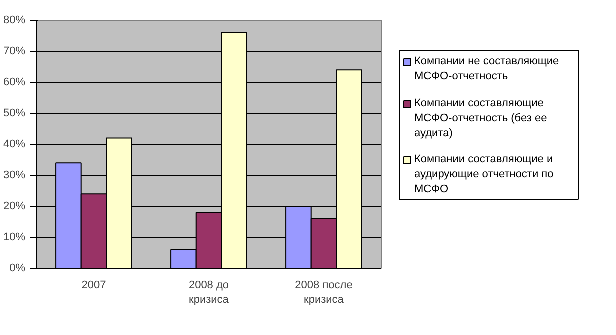 The width and height of the screenshot is (616, 335). I want to click on y-tick-label: 20%, so click(14, 206).